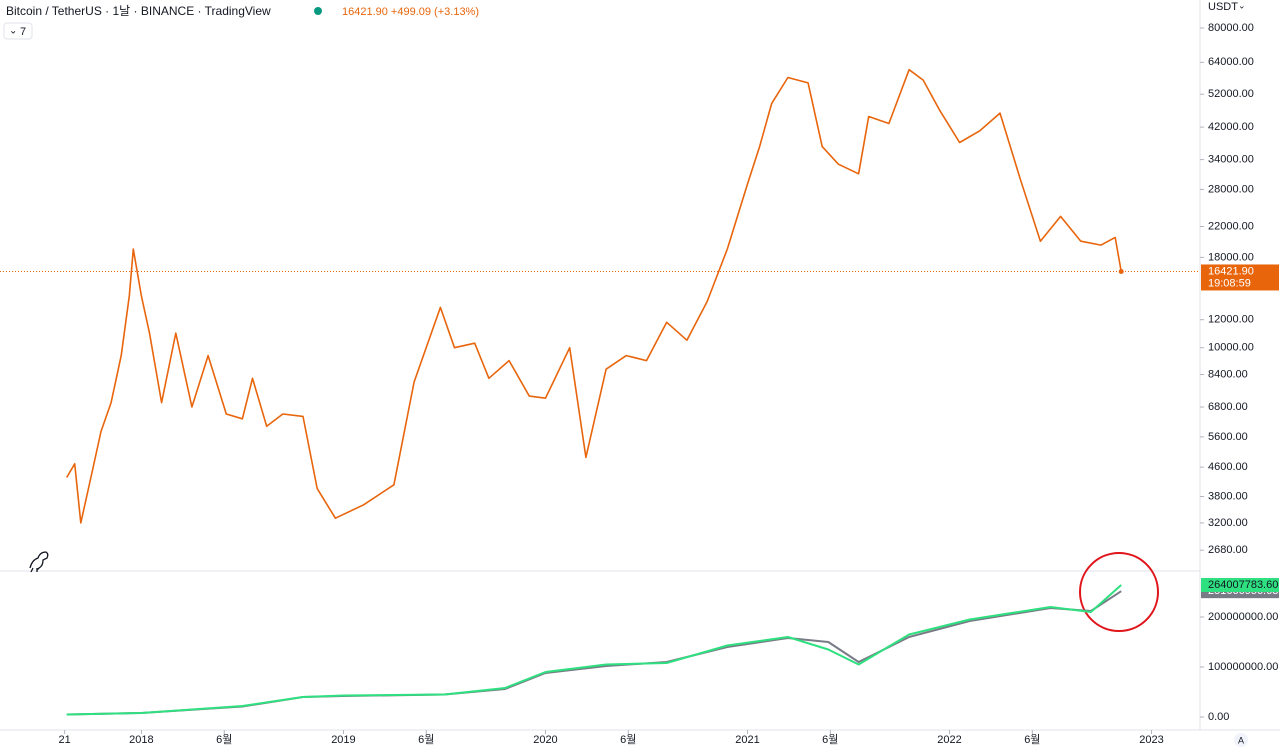 The width and height of the screenshot is (1280, 748). Describe the element at coordinates (1243, 585) in the screenshot. I see `last-value-label: 264007783.60` at that location.